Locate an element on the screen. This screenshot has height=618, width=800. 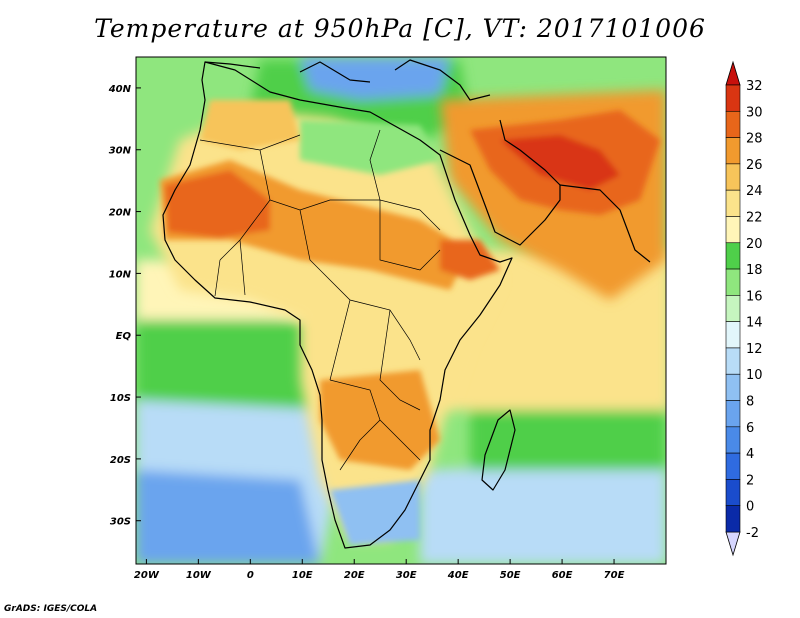
colorbar-level-label: 26 is located at coordinates (754, 165).